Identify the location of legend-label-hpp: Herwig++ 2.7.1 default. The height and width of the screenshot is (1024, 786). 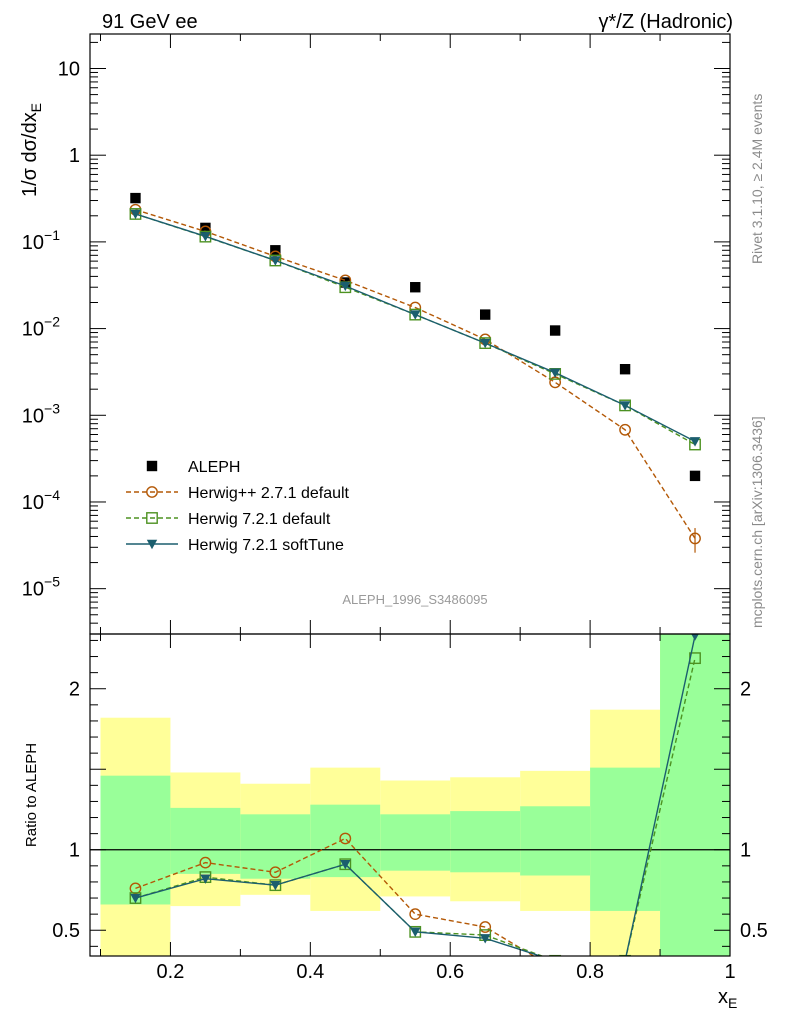
(269, 493).